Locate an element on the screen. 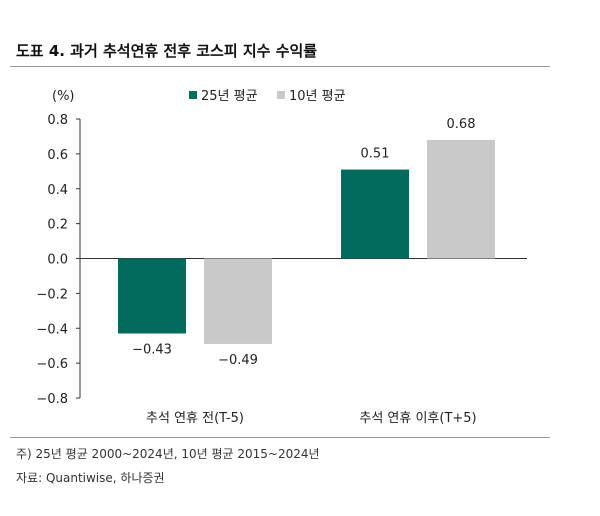 This screenshot has width=600, height=516. top-divider is located at coordinates (280, 66).